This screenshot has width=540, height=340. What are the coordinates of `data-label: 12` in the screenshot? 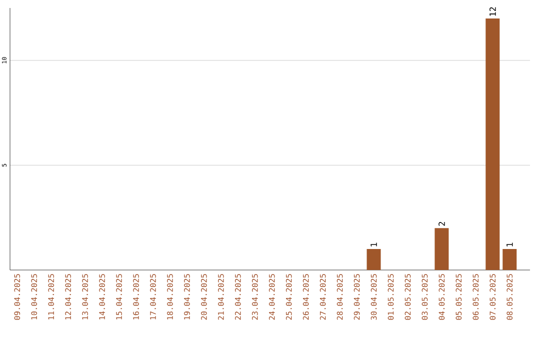 It's located at (493, 11).